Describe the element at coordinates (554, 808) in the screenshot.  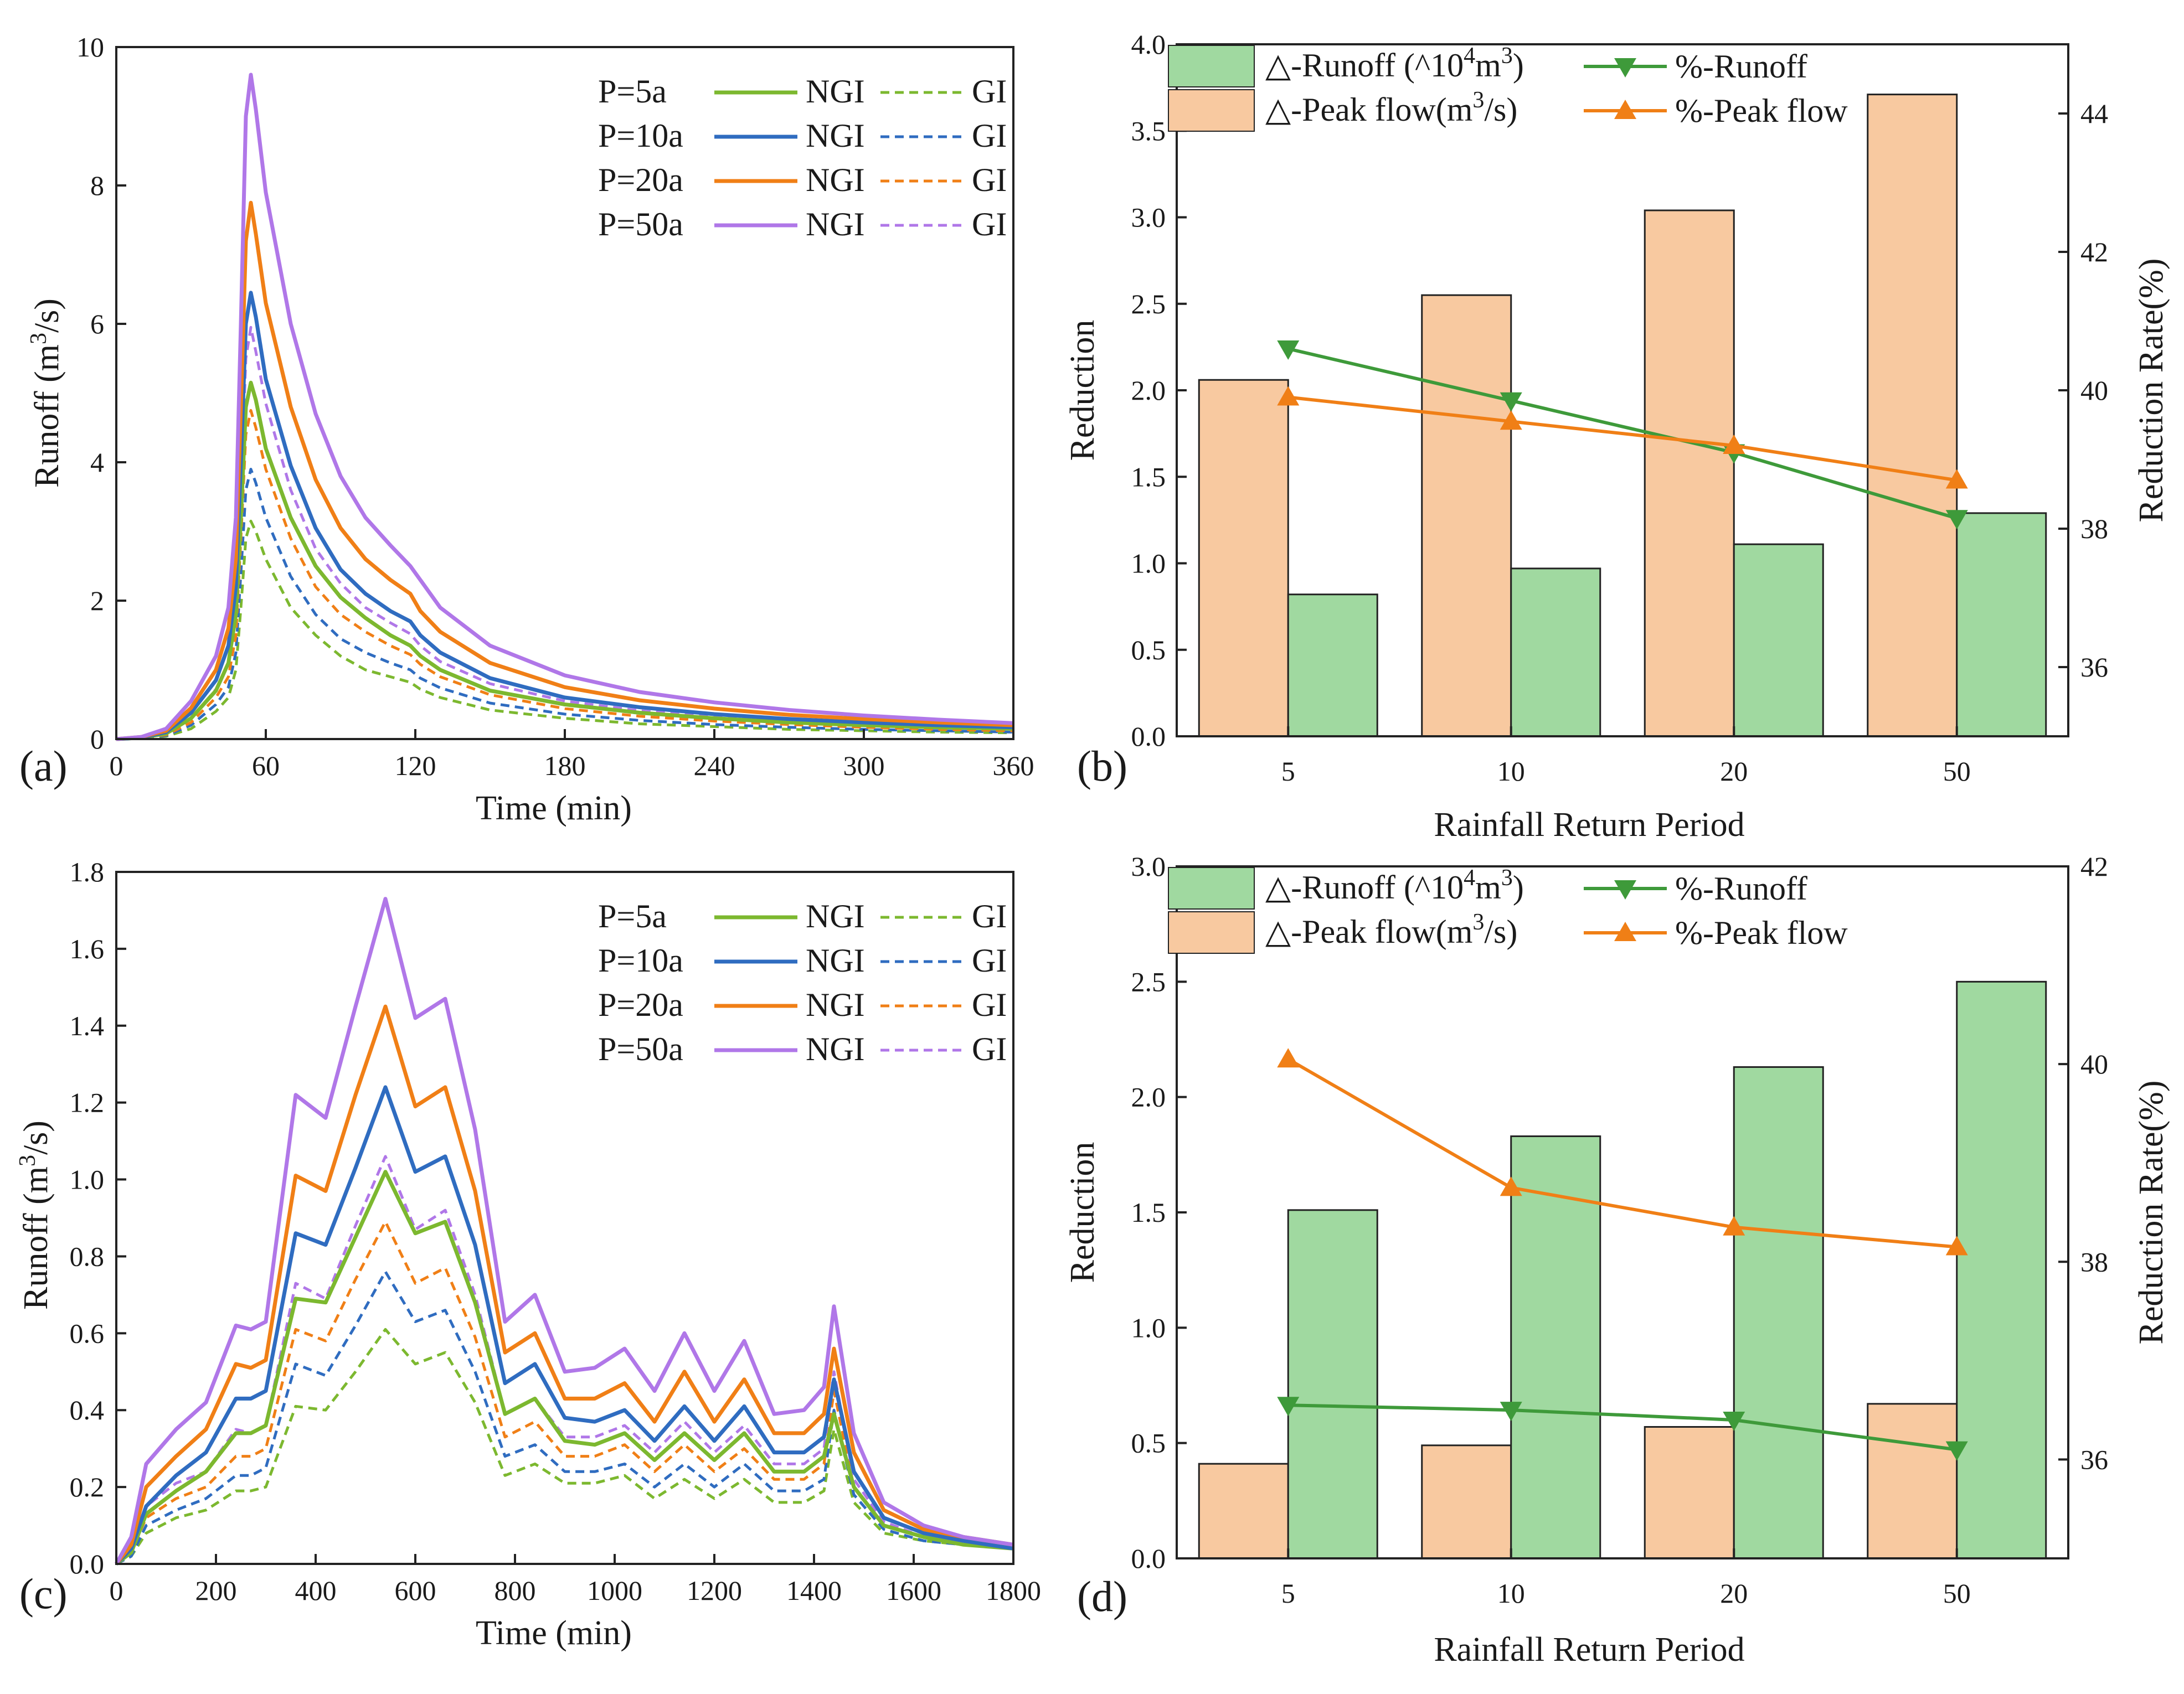
I see `panel-a-x-axis-label: Time (min)` at that location.